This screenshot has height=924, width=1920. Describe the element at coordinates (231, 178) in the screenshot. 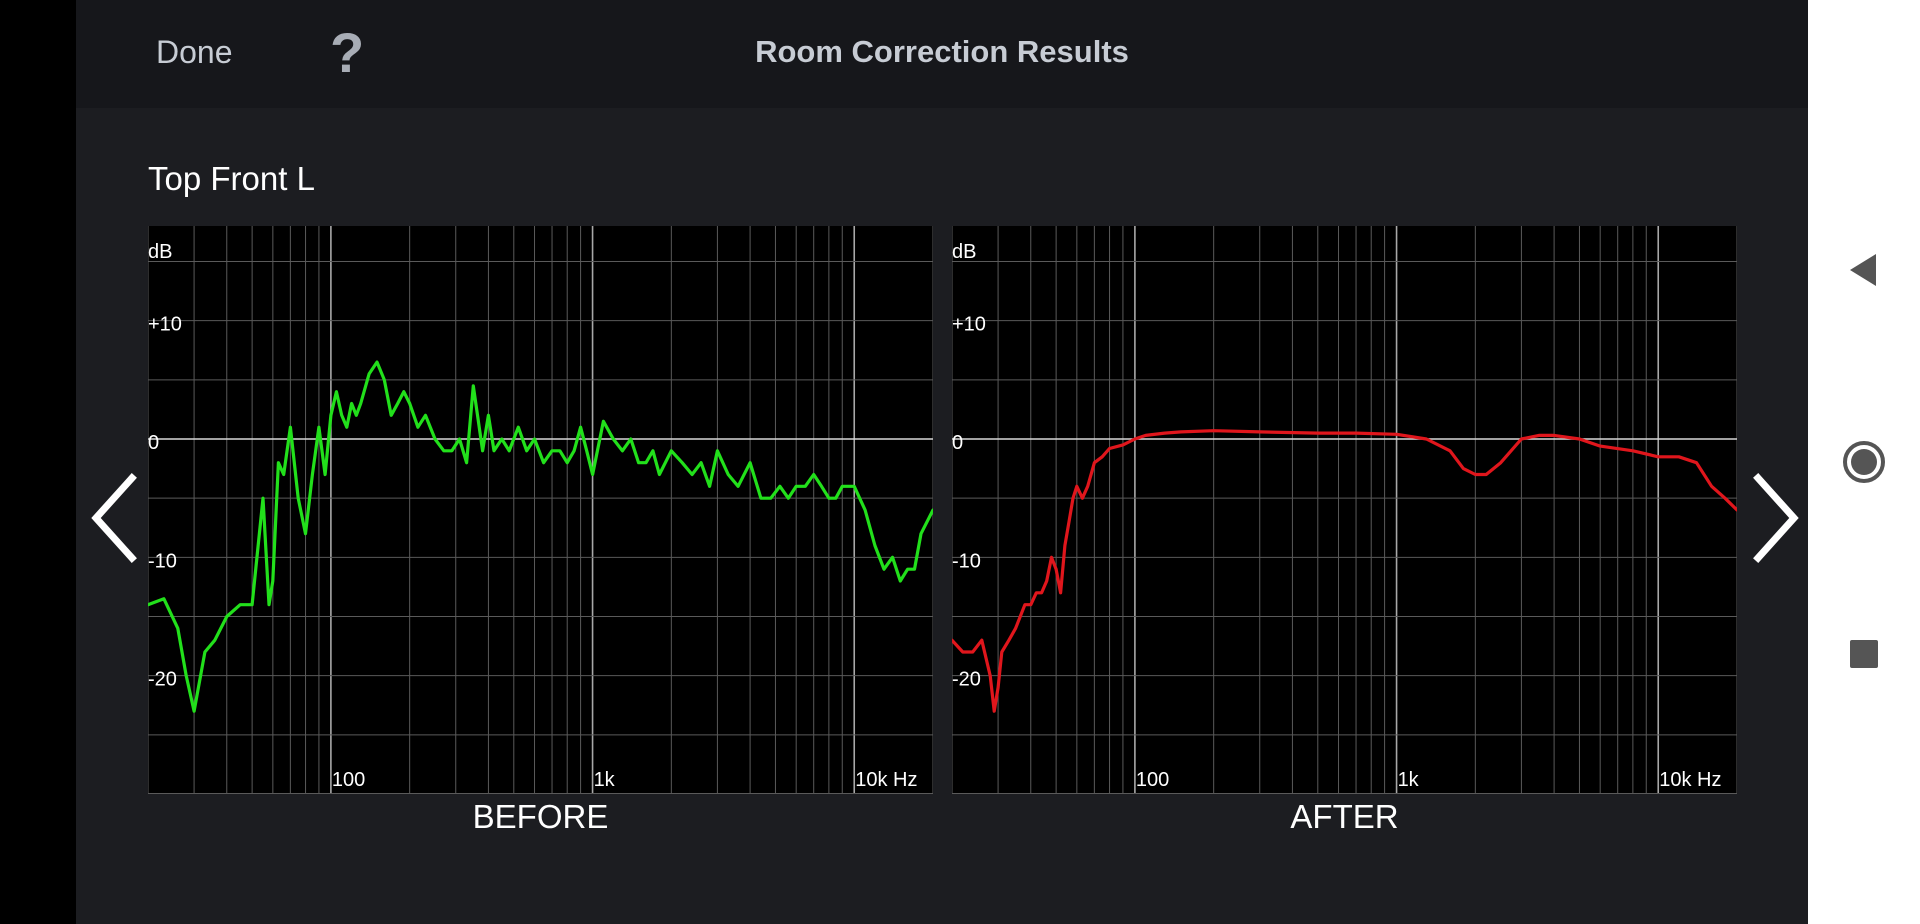

I see `speaker-name: Top Front L` at that location.